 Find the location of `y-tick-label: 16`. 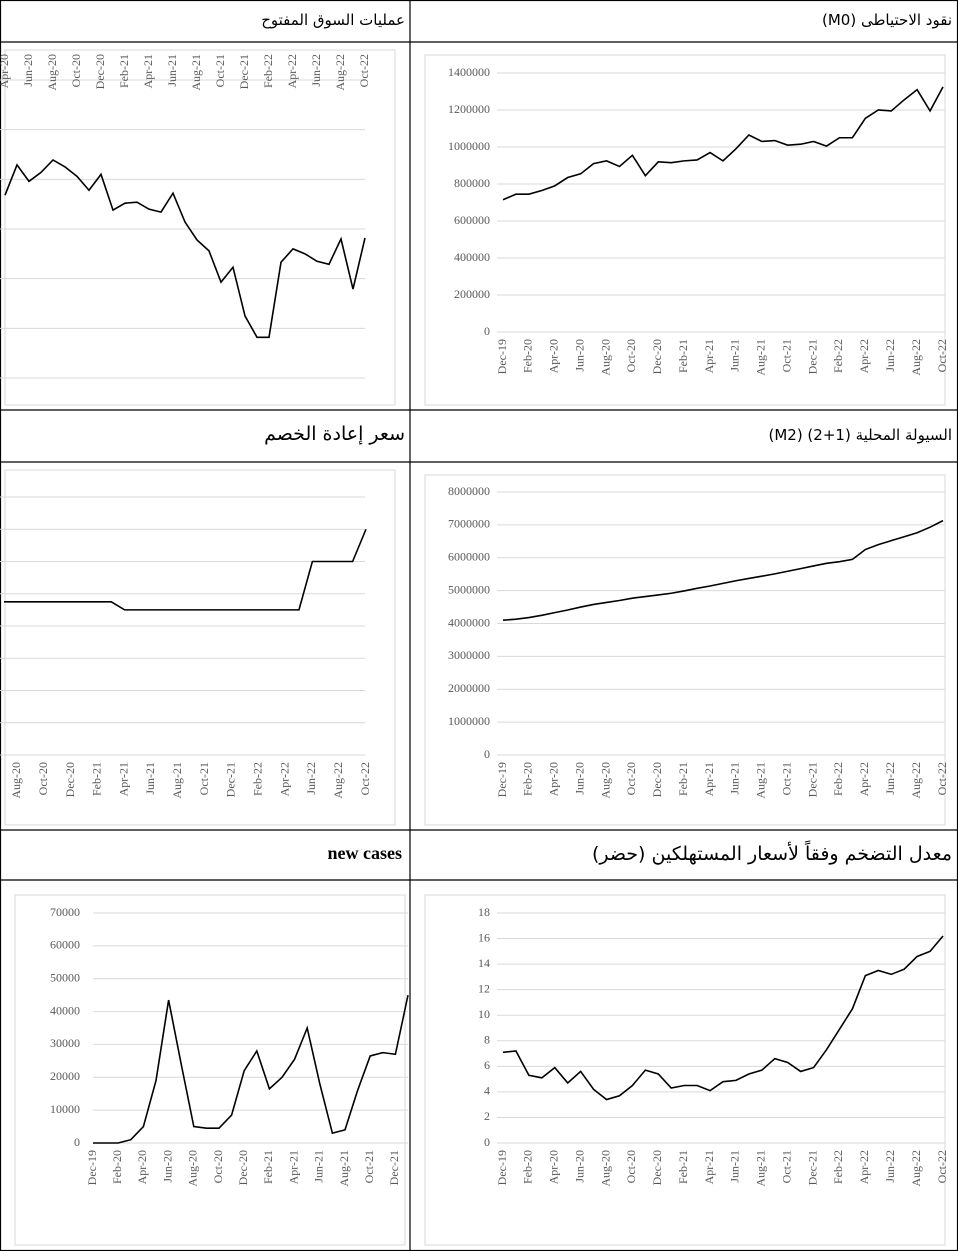

y-tick-label: 16 is located at coordinates (484, 937).